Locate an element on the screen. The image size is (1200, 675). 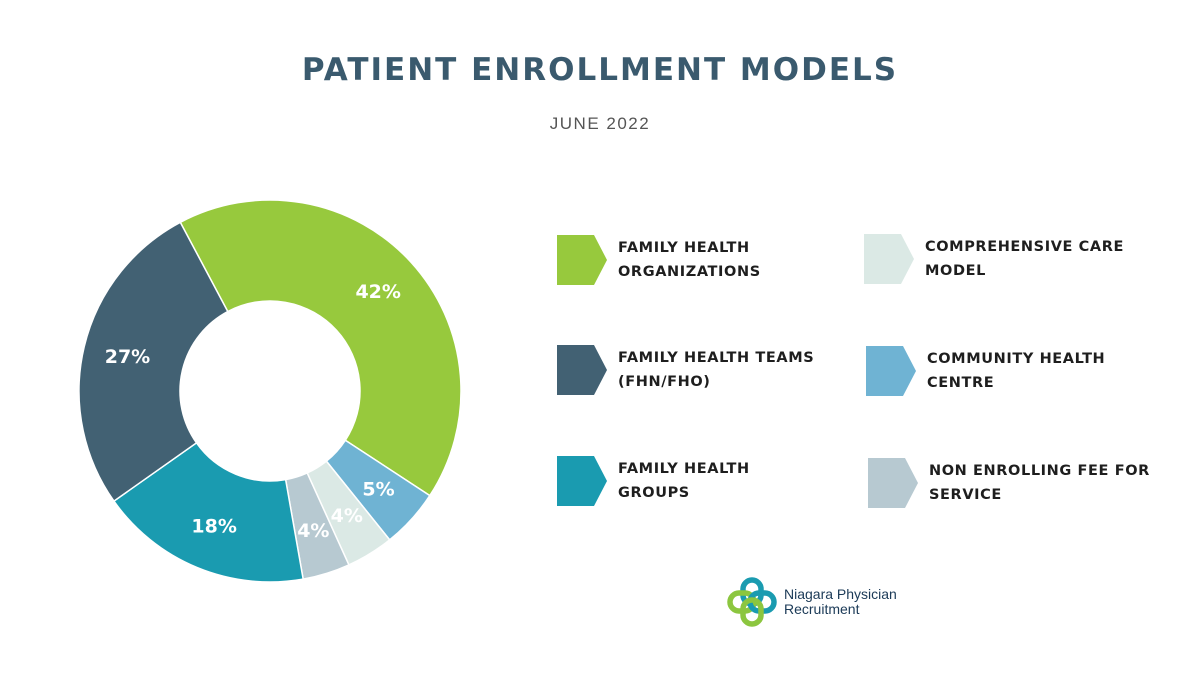
legend-item-family-health-teams: FAMILY HEALTH TEAMS (FHN/FHO) is located at coordinates (685, 370).